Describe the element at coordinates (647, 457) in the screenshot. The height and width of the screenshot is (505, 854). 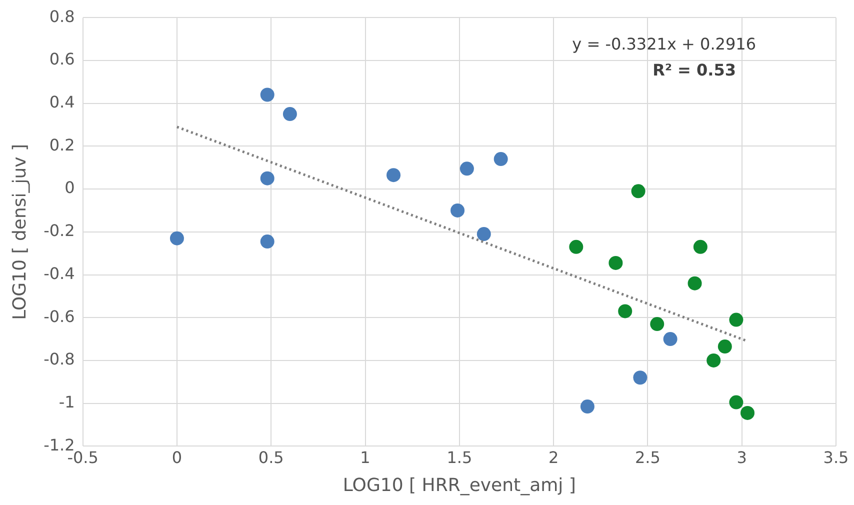
I see `x-tick-label: 2.5` at that location.